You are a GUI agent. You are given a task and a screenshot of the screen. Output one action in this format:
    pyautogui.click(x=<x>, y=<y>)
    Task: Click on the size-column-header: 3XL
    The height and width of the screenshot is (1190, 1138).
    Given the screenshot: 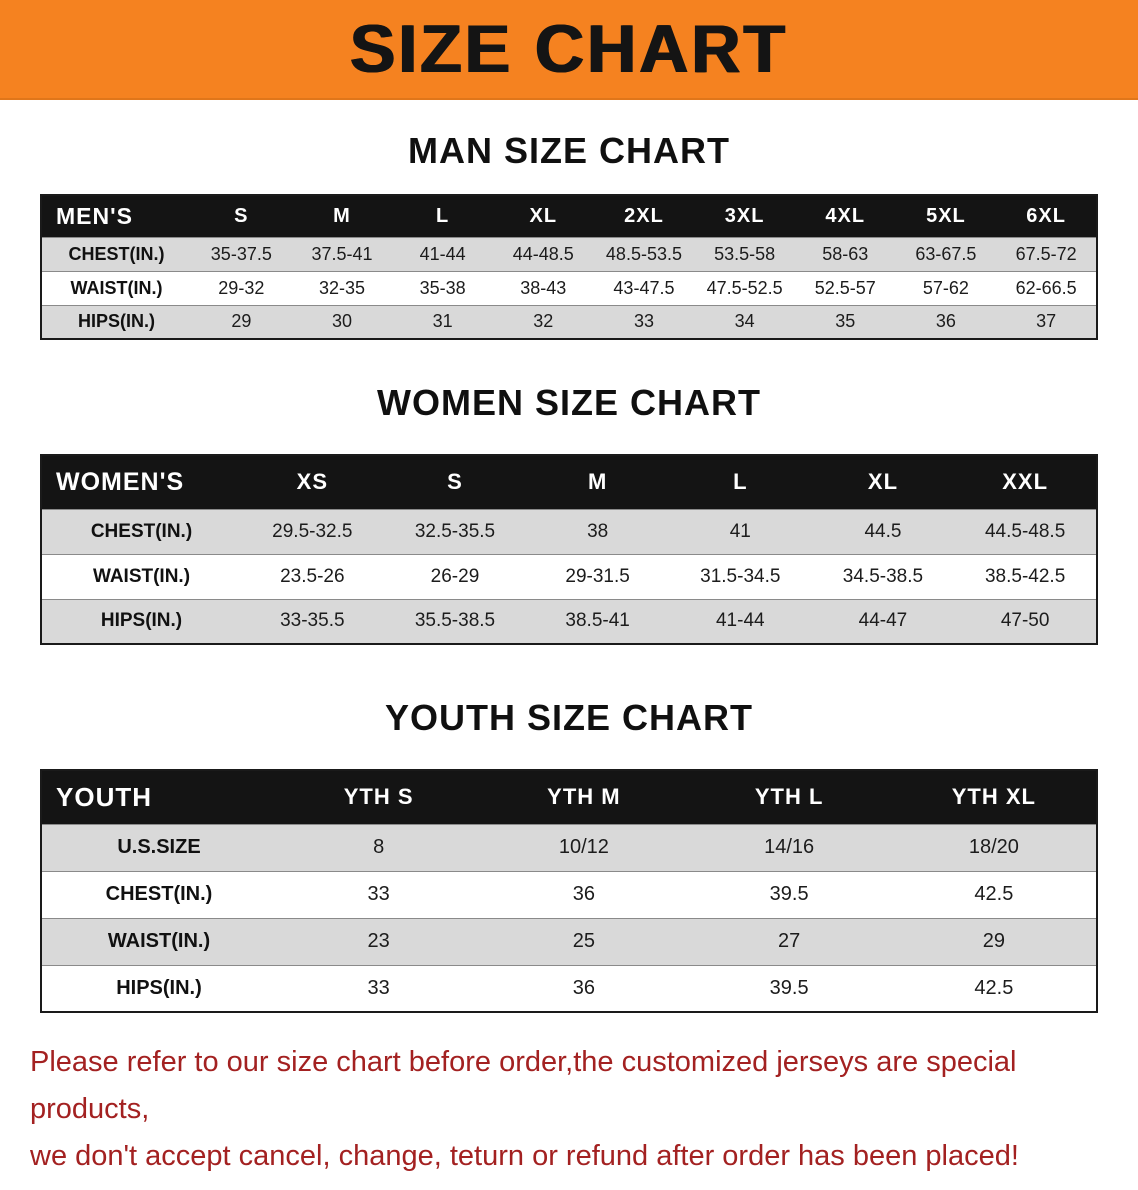 What is the action you would take?
    pyautogui.click(x=744, y=215)
    